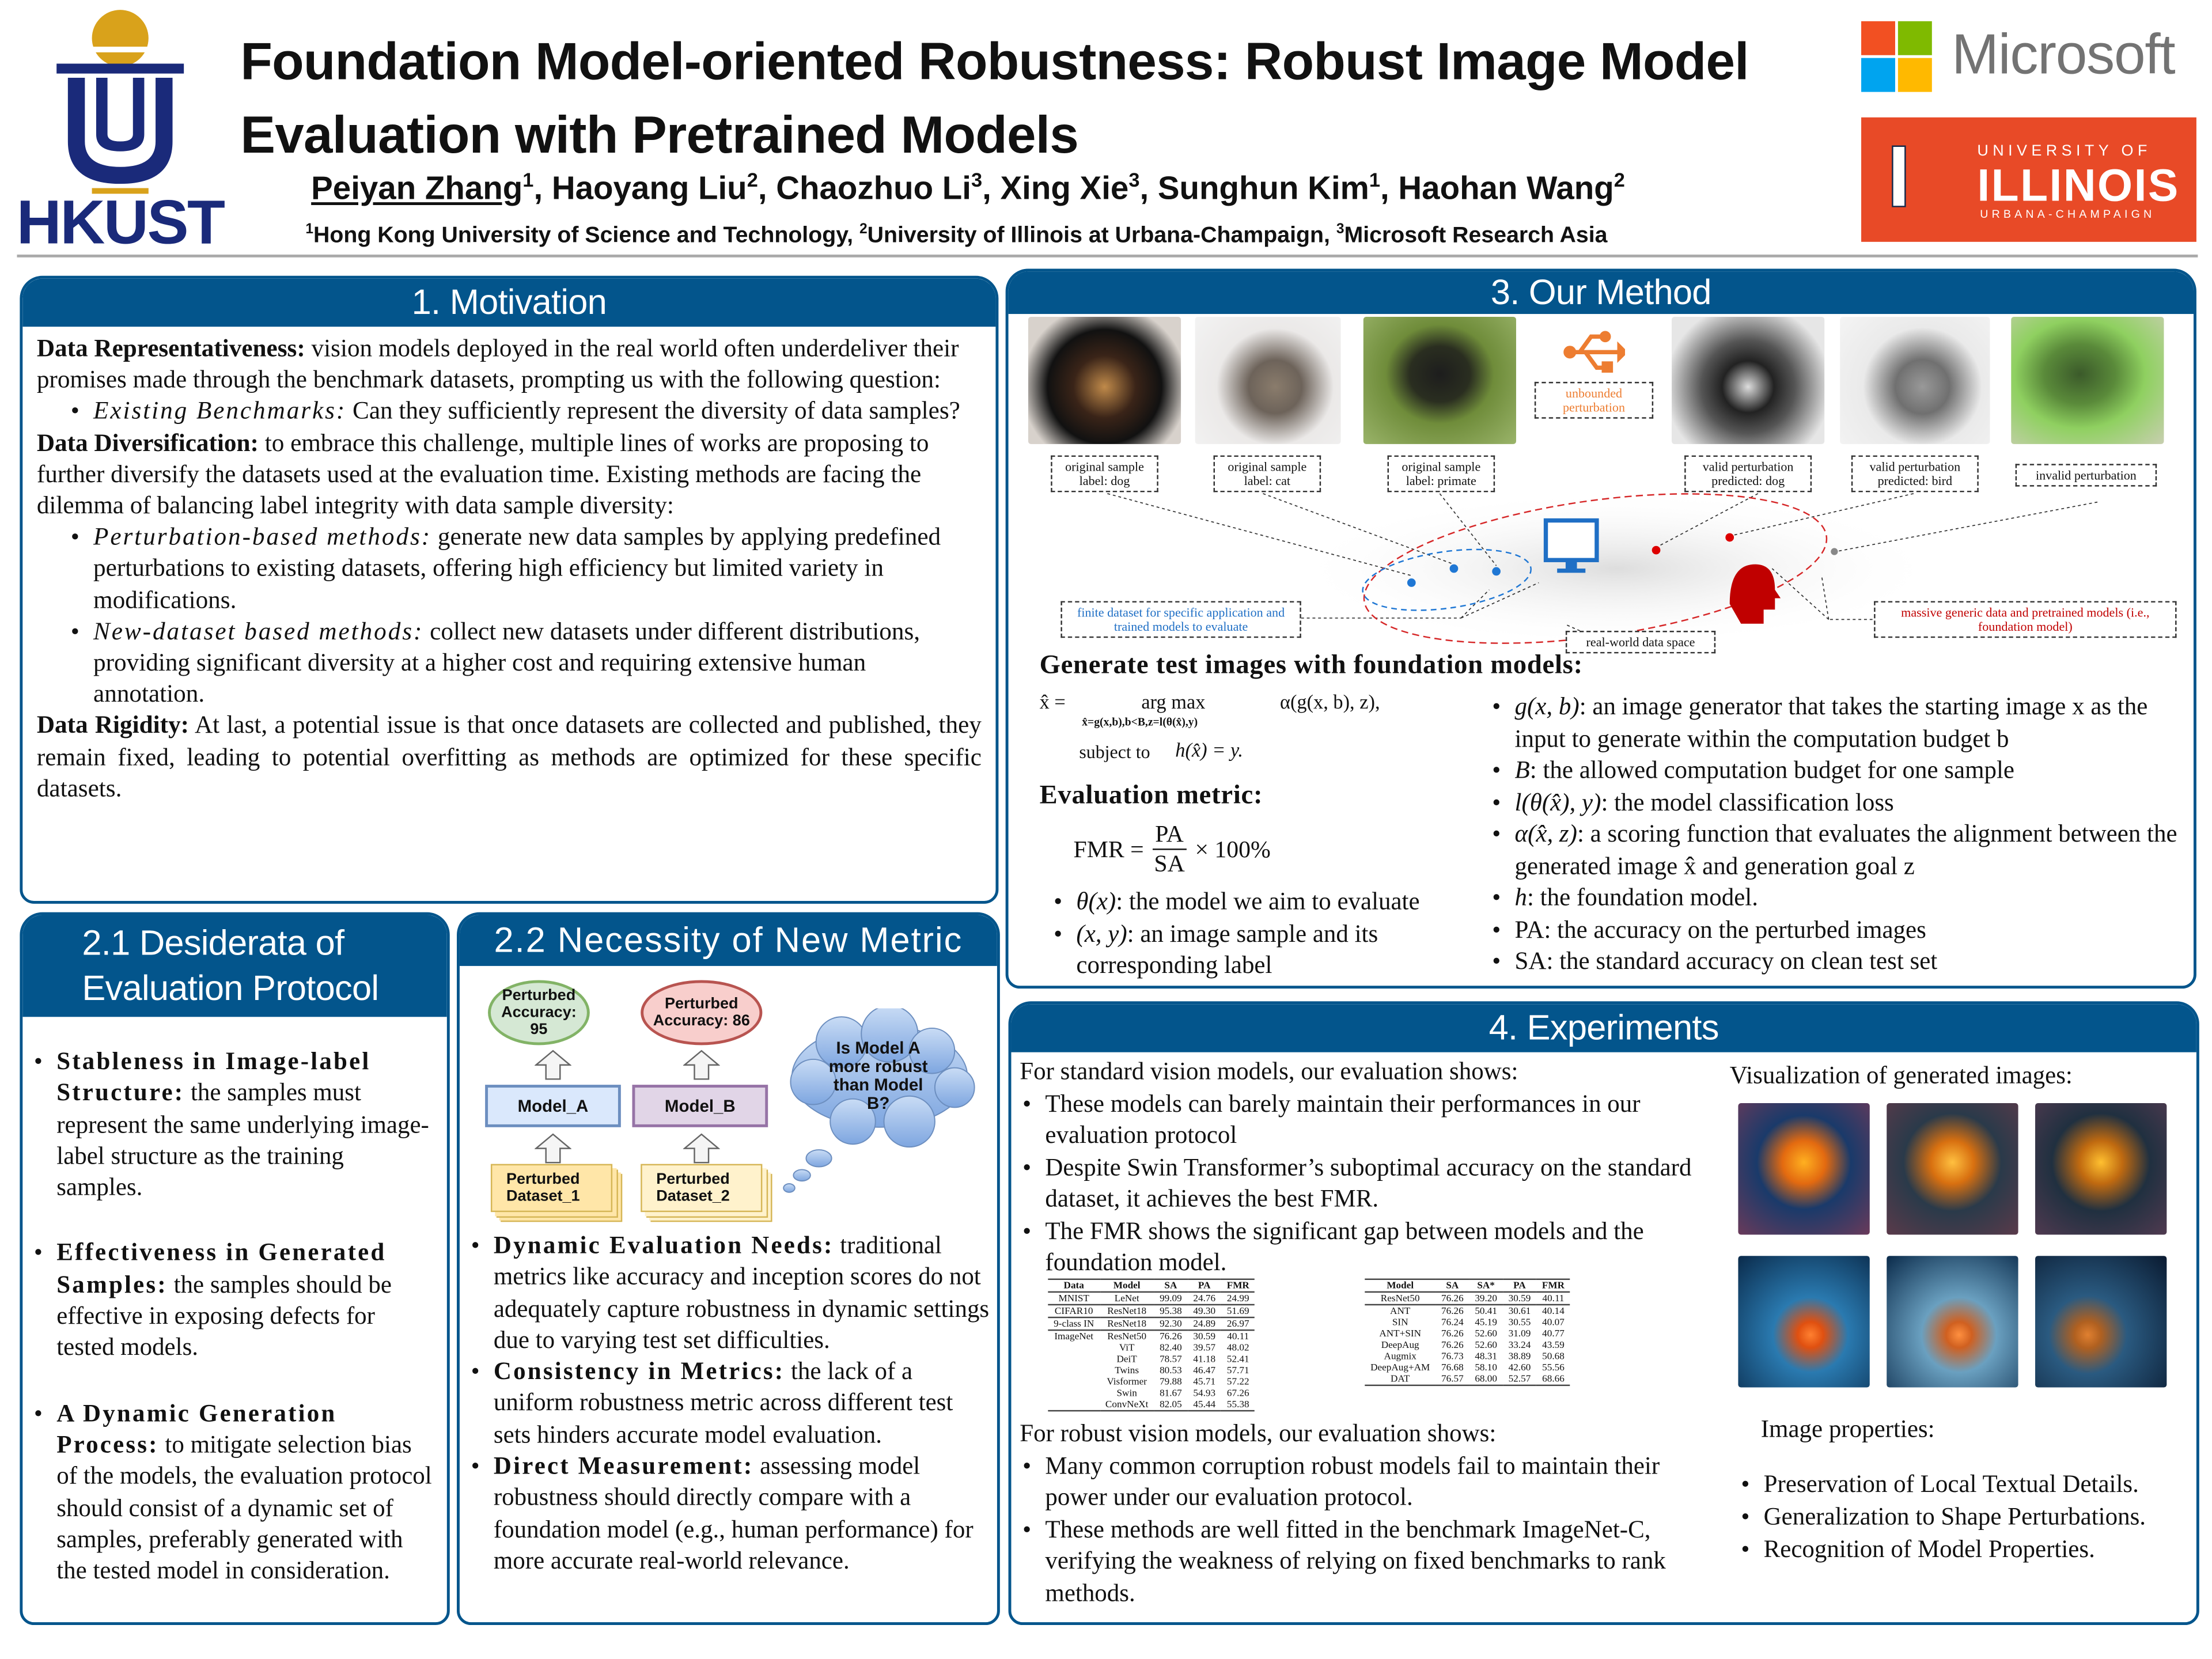 This screenshot has height=1659, width=2212. I want to click on microsoft-wordmark: Microsoft, so click(2064, 55).